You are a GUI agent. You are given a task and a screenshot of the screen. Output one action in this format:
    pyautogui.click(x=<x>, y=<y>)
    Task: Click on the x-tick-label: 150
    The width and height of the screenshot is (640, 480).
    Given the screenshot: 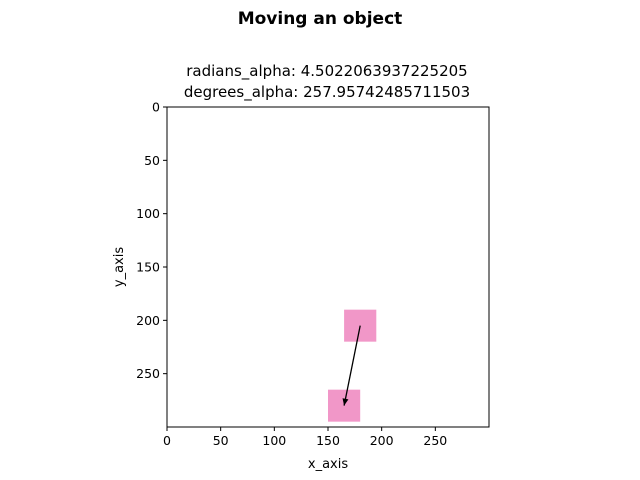 What is the action you would take?
    pyautogui.click(x=328, y=440)
    